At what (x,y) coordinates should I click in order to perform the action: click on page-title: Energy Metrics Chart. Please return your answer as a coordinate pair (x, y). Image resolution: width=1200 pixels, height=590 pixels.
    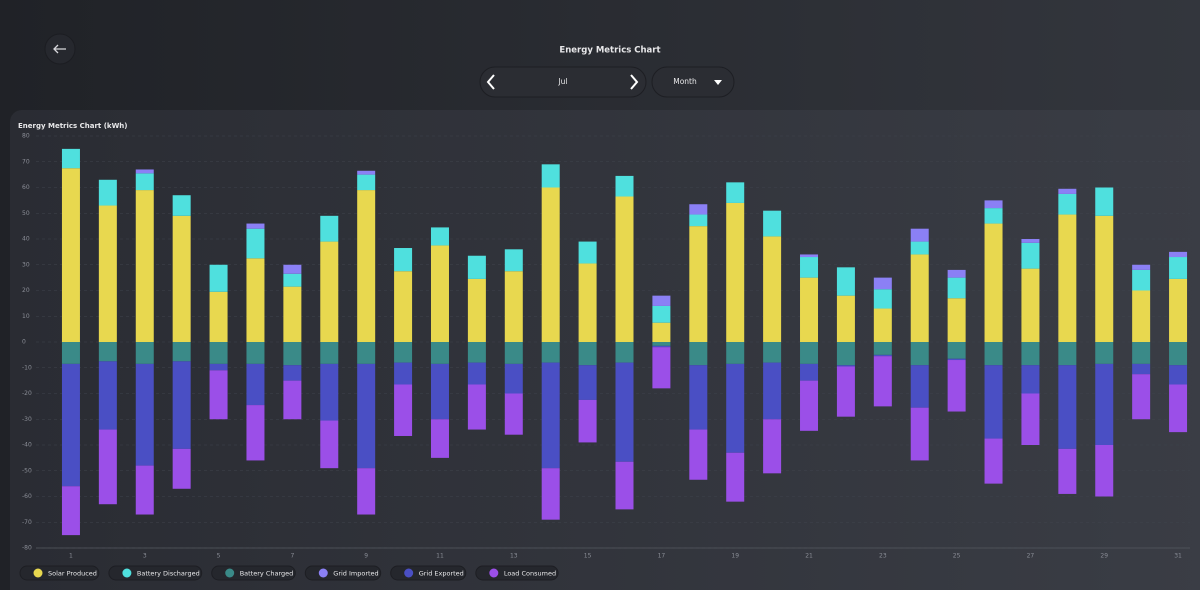
    Looking at the image, I should click on (609, 51).